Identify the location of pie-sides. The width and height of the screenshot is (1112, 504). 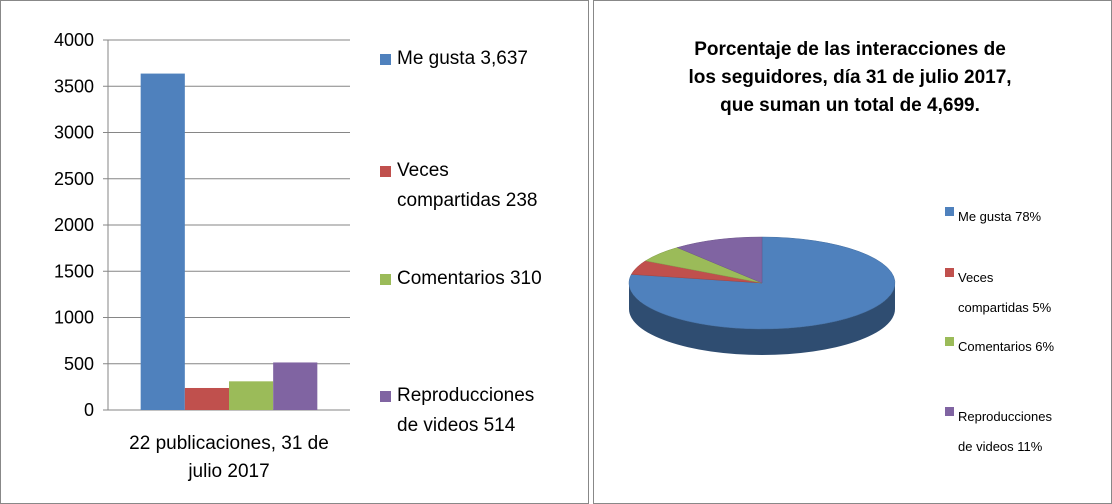
(762, 319).